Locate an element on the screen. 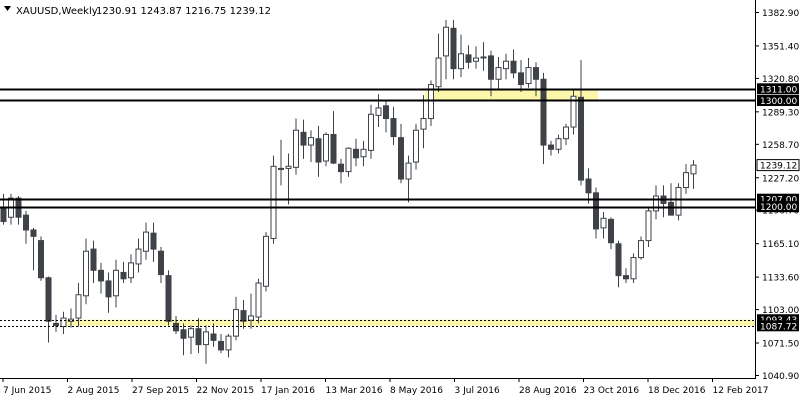 The width and height of the screenshot is (800, 404). price-label-text: 1300.00 is located at coordinates (778, 102).